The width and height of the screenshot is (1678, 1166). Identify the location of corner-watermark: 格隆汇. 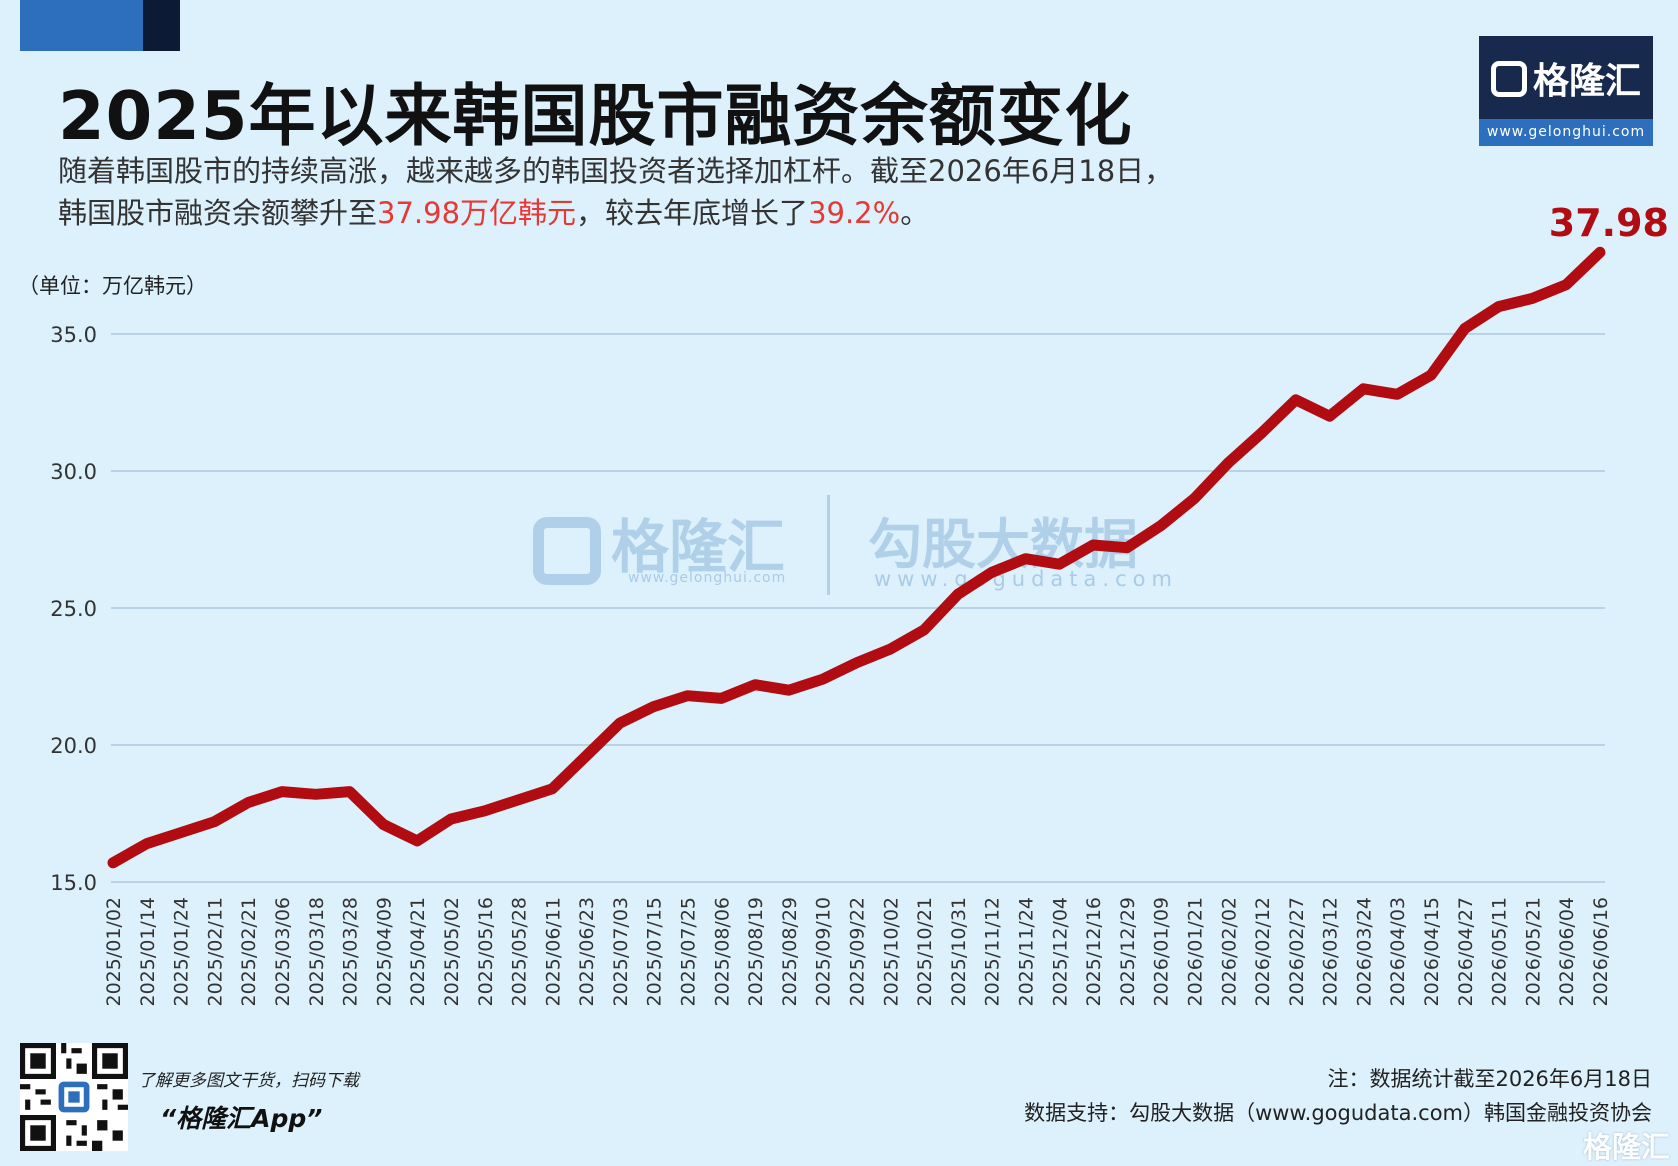
(1626, 1147).